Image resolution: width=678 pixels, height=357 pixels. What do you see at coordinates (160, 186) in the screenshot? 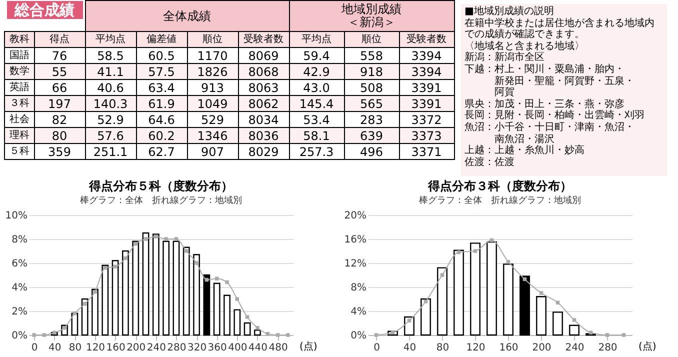
I see `chart-title: 得点分布５科（度数分布）` at bounding box center [160, 186].